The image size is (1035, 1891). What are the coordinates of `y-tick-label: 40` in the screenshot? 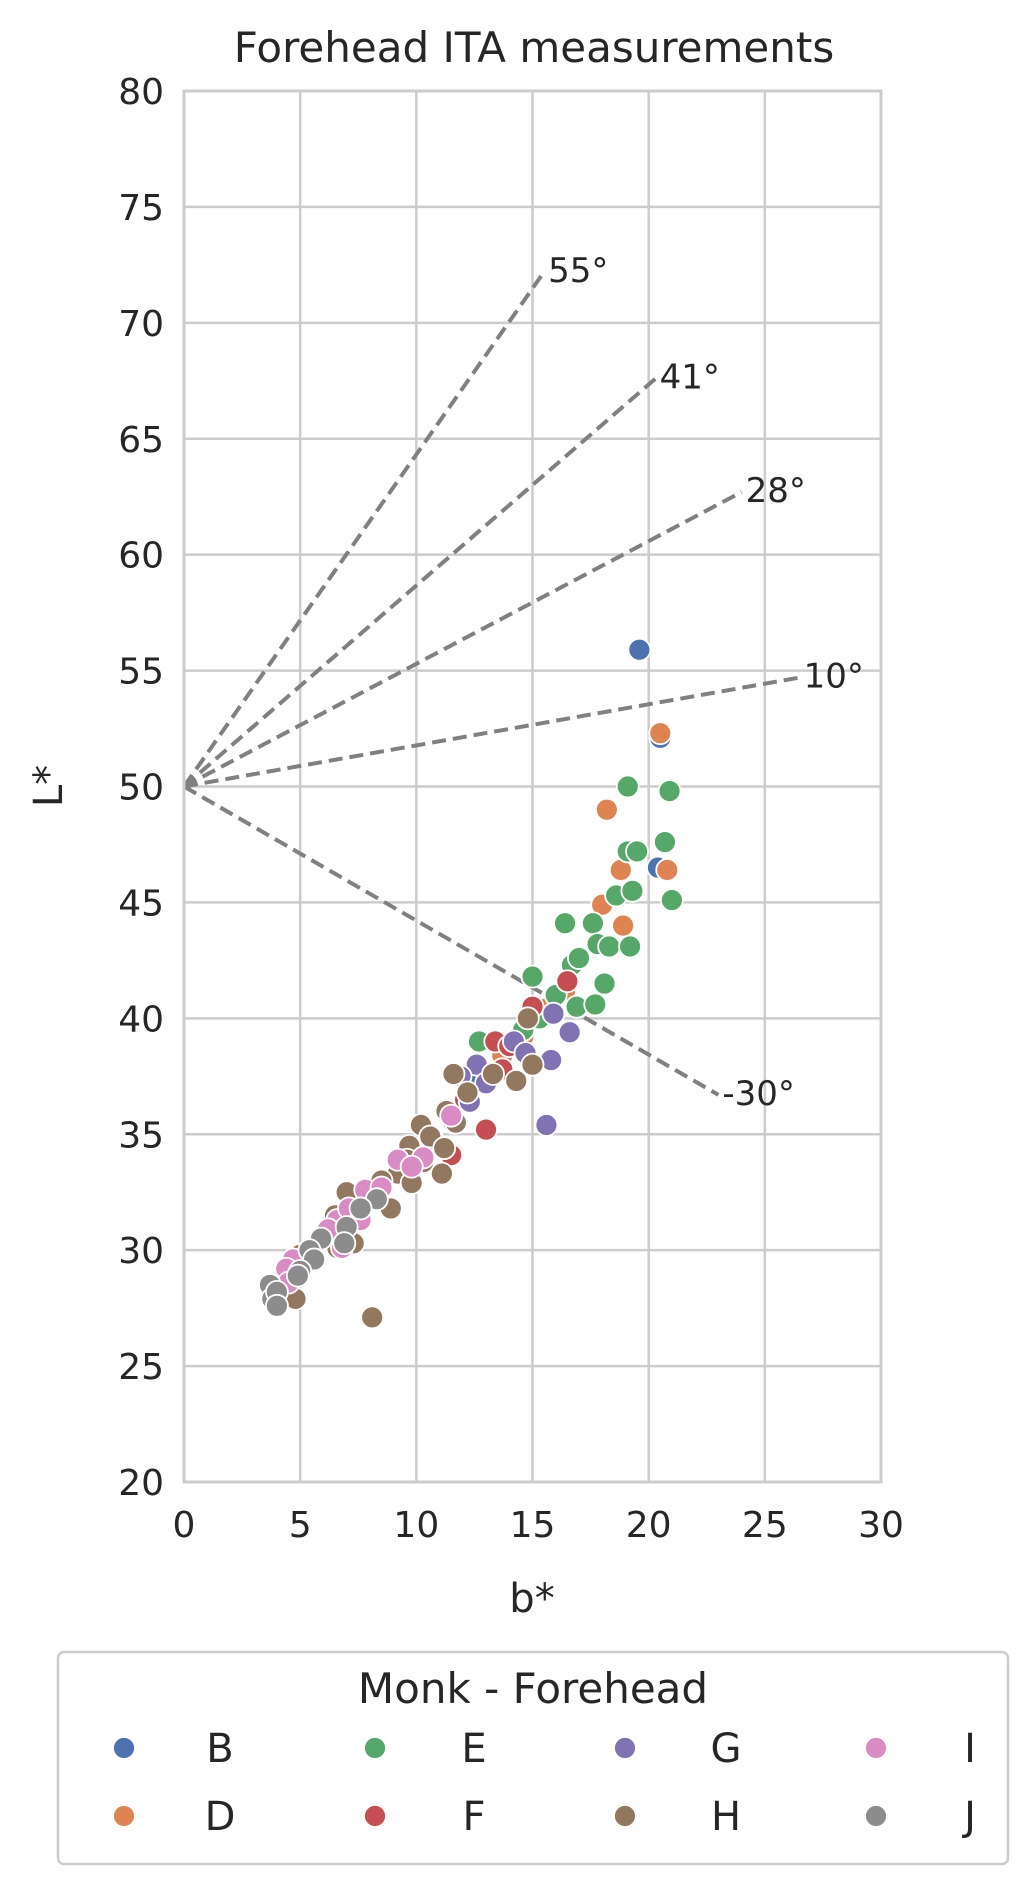 It's located at (141, 1019).